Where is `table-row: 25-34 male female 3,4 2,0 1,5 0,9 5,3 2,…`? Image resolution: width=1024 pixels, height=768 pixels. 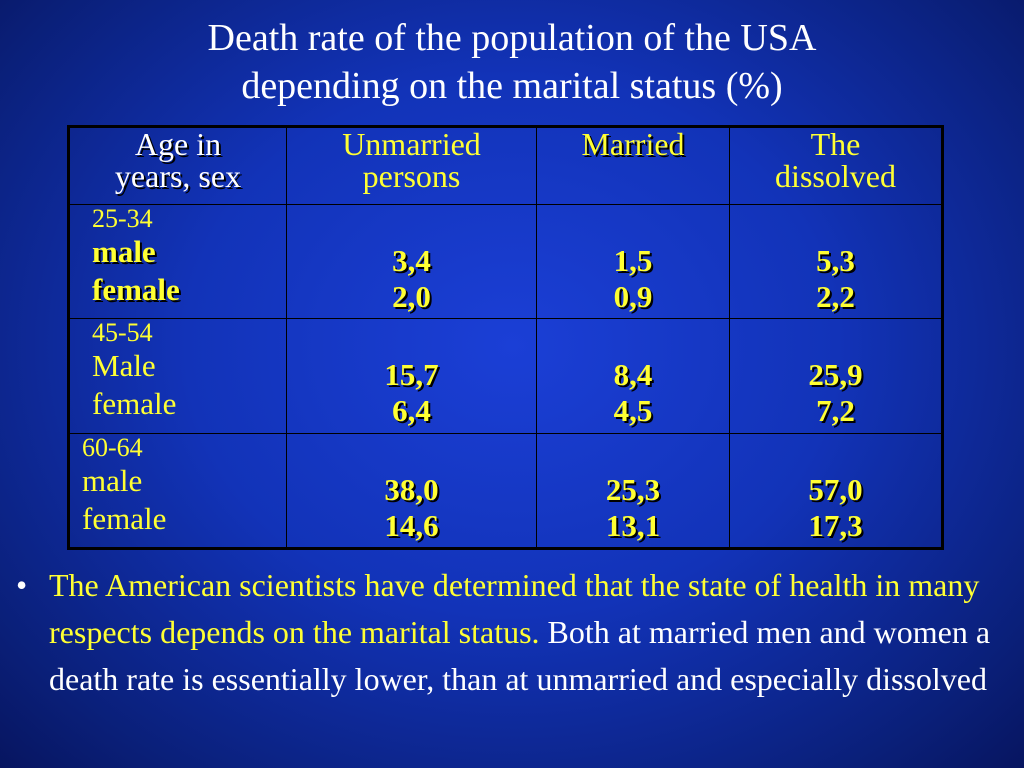 table-row: 25-34 male female 3,4 2,0 1,5 0,9 5,3 2,… is located at coordinates (505, 261).